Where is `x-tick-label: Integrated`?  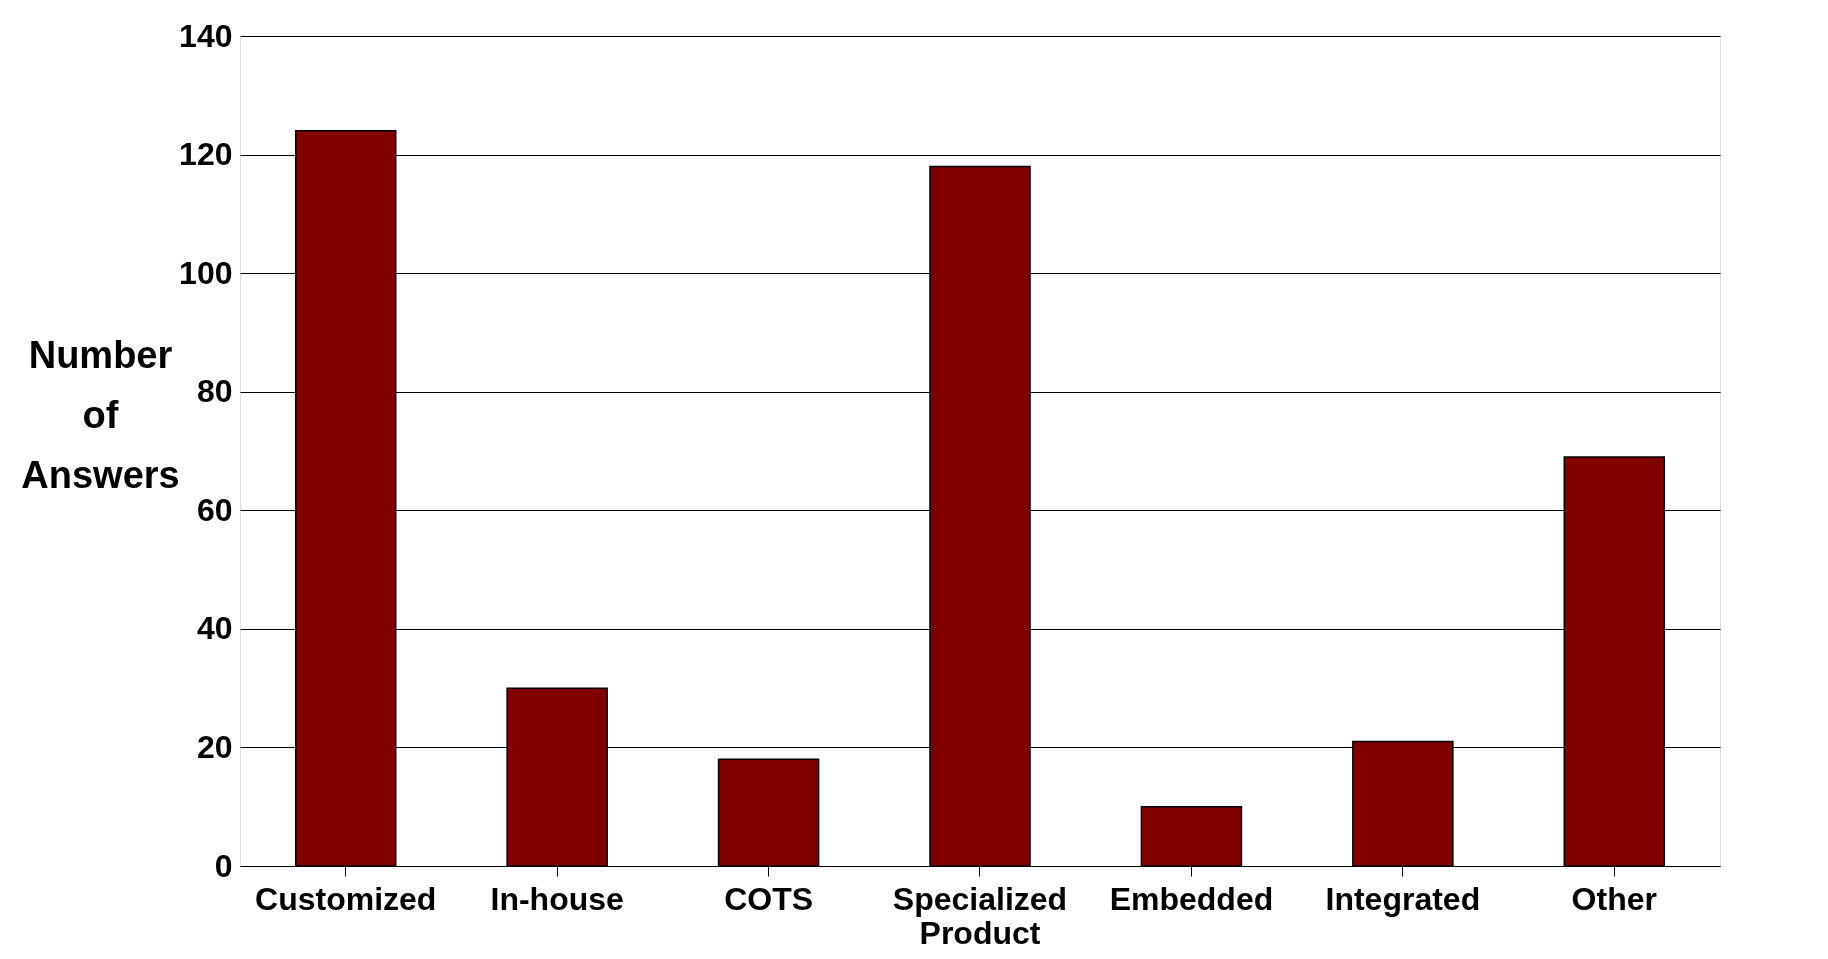
x-tick-label: Integrated is located at coordinates (1403, 898).